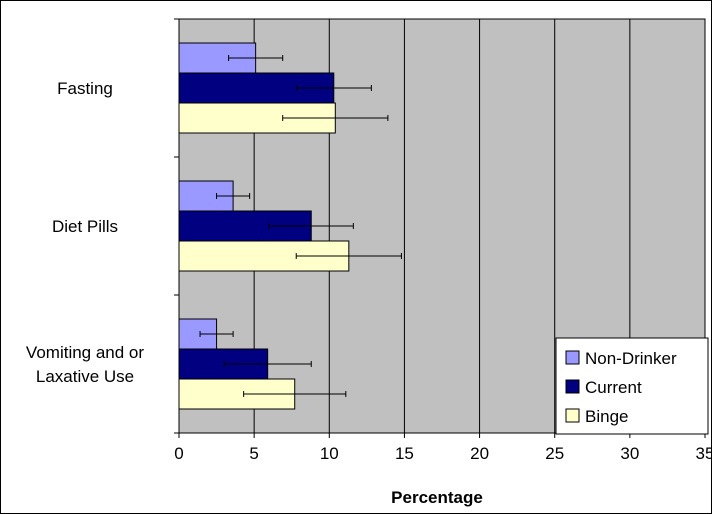 The image size is (712, 514). Describe the element at coordinates (329, 453) in the screenshot. I see `x-tick-label: 10` at that location.